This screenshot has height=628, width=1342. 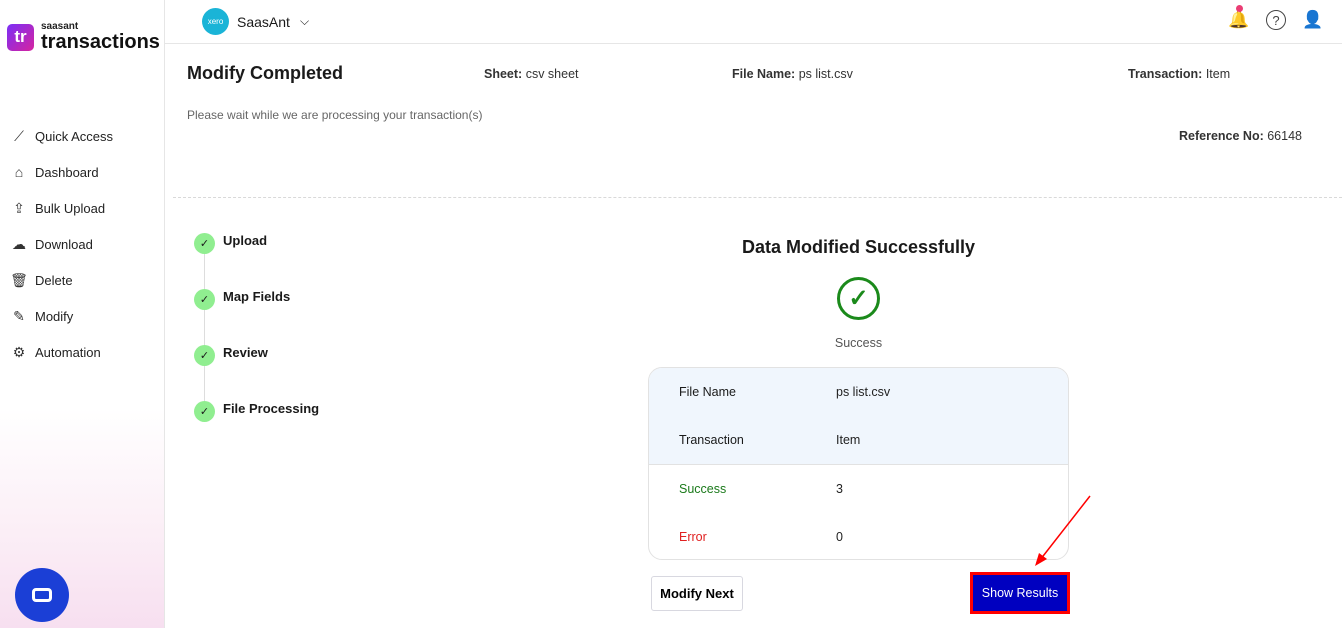 I want to click on sheet-info: Sheet: csv sheet, so click(x=531, y=74).